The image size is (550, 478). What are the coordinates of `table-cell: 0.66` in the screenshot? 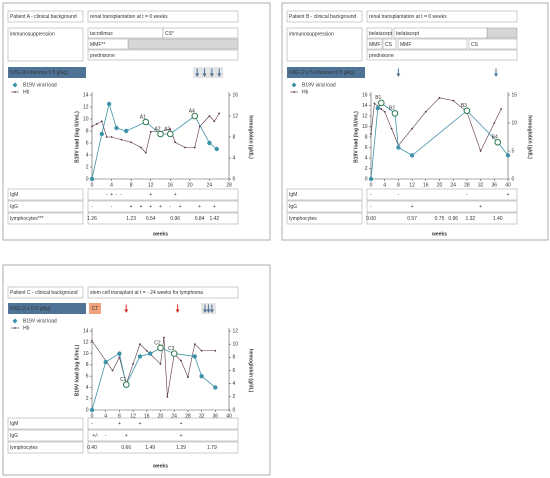 It's located at (126, 448).